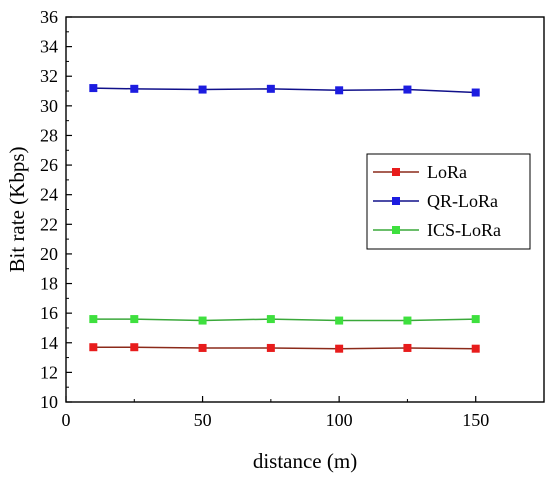 The image size is (550, 479). Describe the element at coordinates (275, 413) in the screenshot. I see `x-axis-ticks: 0 50 100 150` at that location.